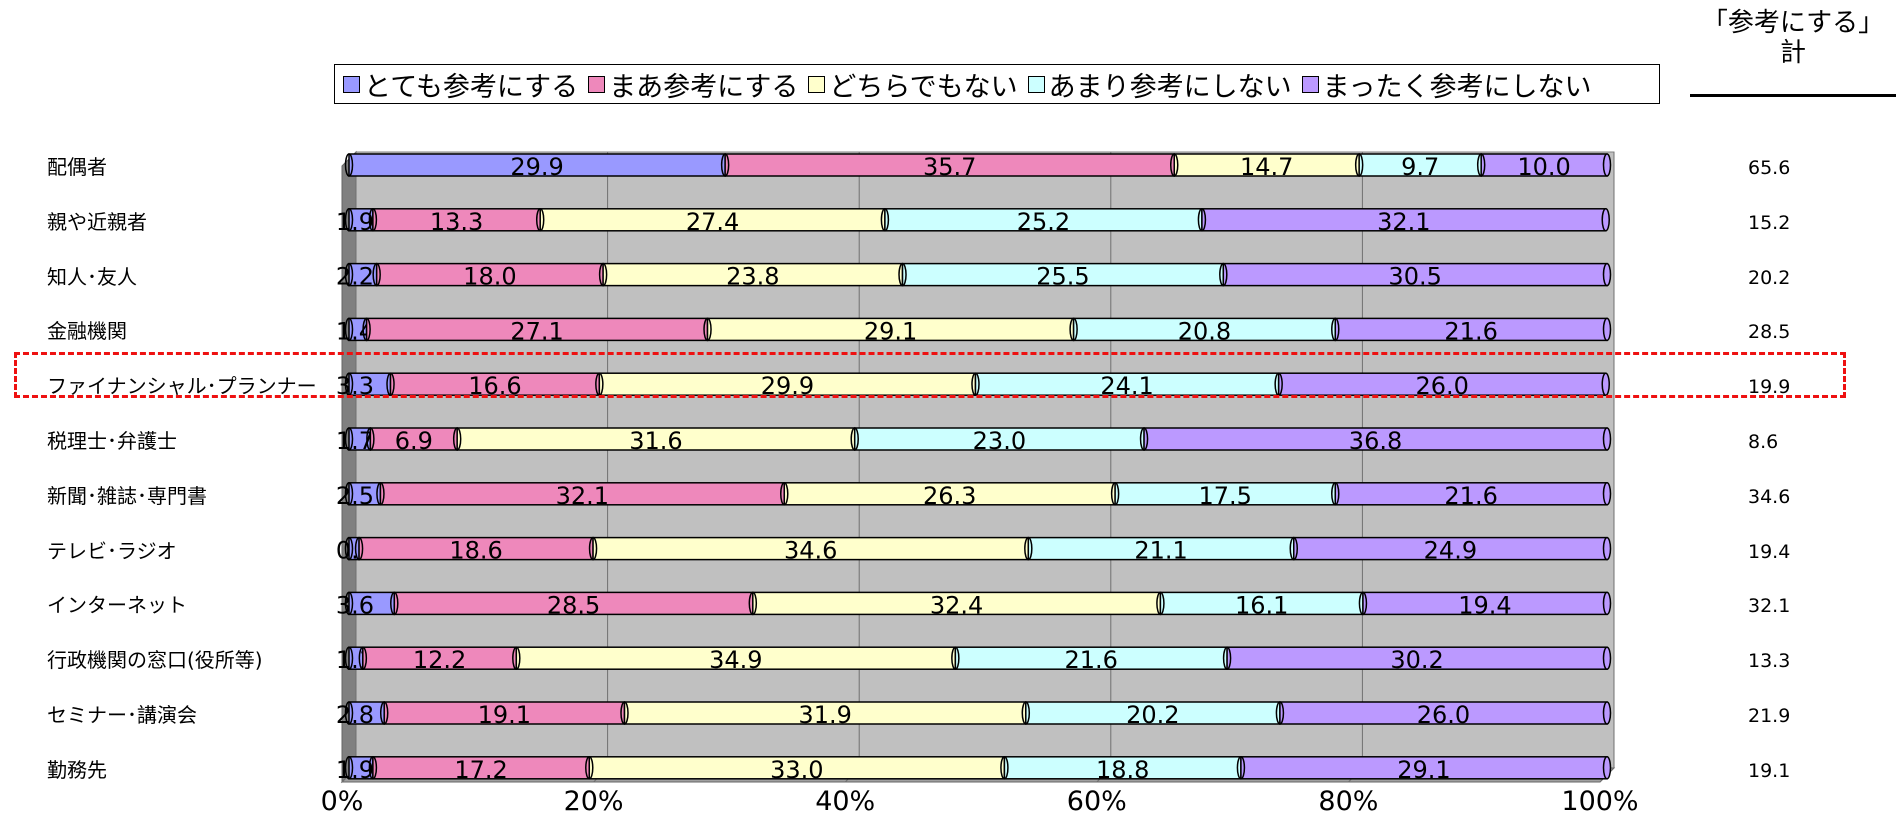 This screenshot has width=1896, height=813. What do you see at coordinates (1062, 277) in the screenshot?
I see `bar-value-label: 25.5` at bounding box center [1062, 277].